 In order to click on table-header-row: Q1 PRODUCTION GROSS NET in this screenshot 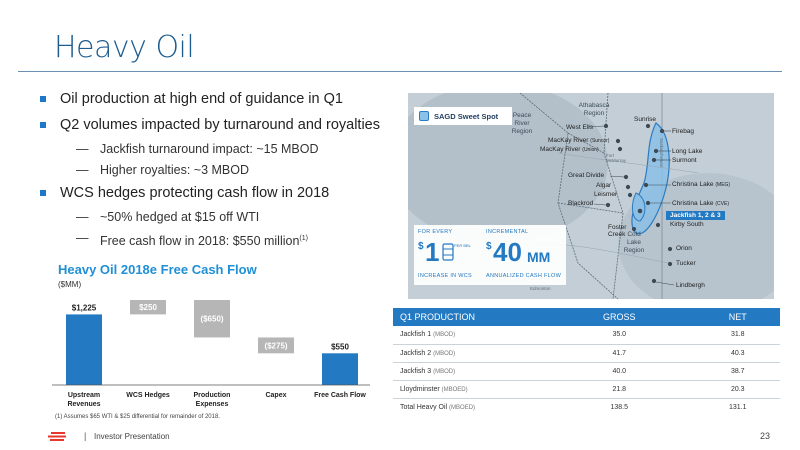, I will do `click(586, 317)`.